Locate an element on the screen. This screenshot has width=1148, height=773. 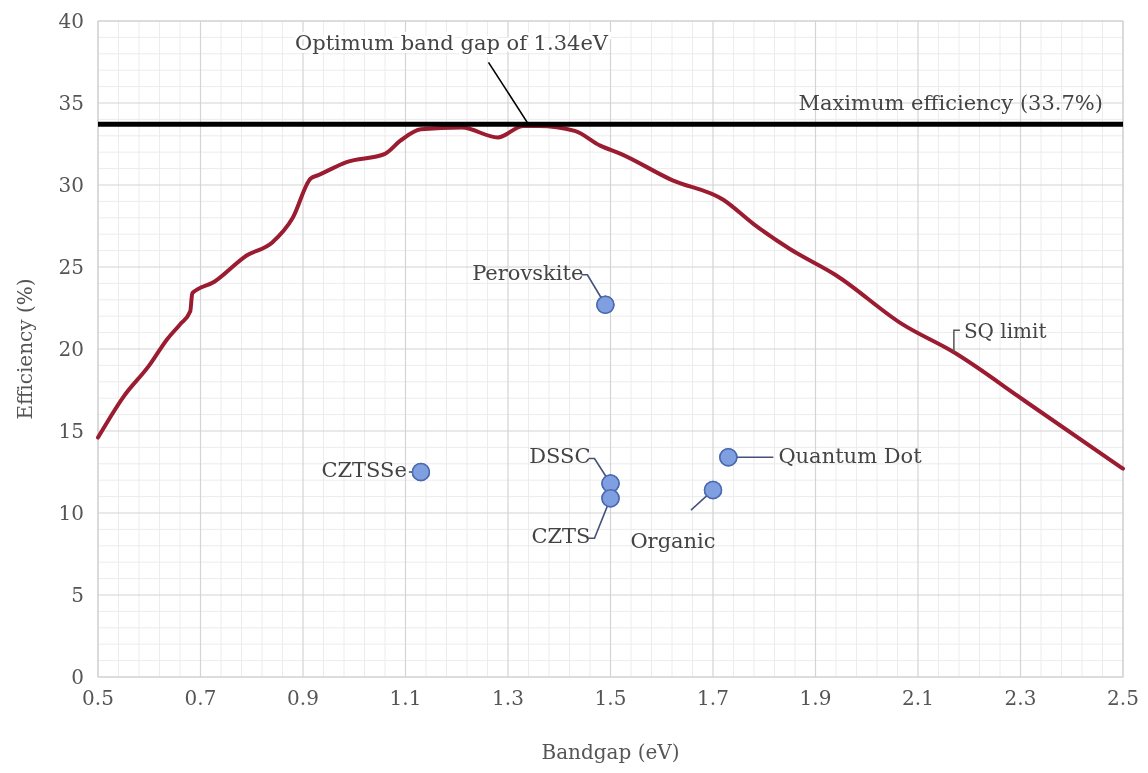
y-tick-label: 5 is located at coordinates (77, 595).